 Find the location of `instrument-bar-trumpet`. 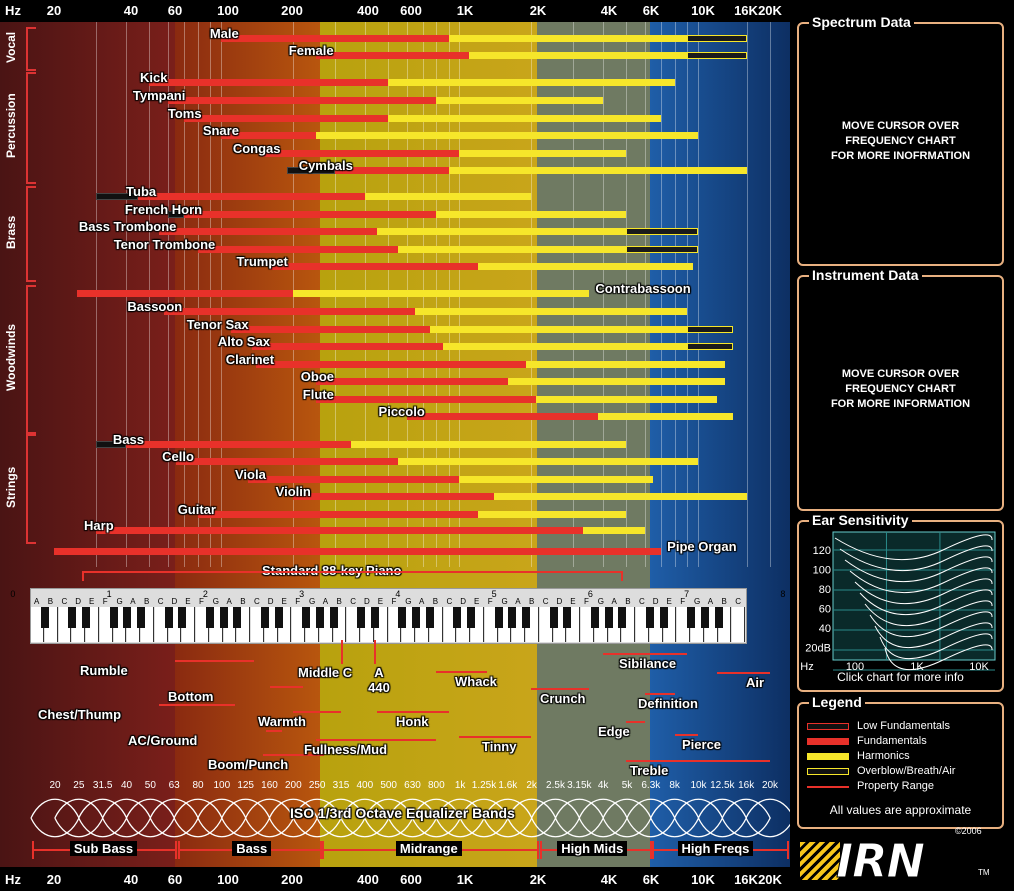

instrument-bar-trumpet is located at coordinates (395, 266).